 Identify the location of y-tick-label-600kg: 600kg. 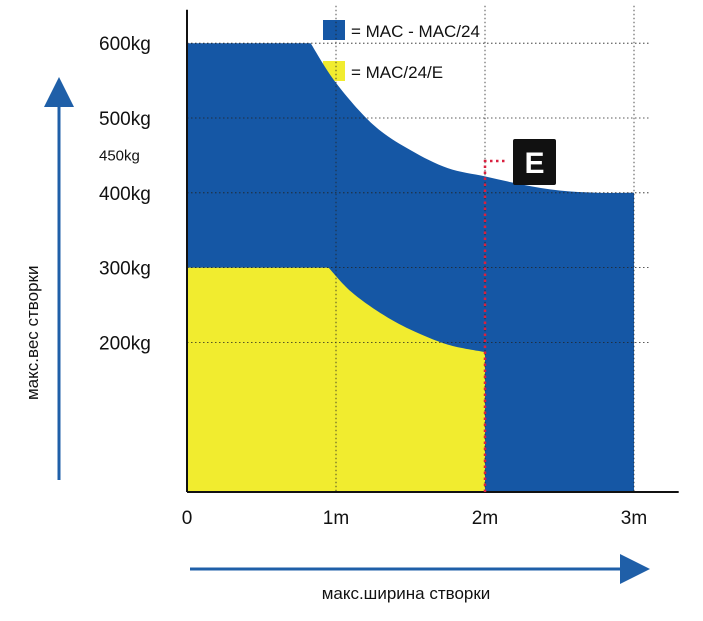
(125, 44).